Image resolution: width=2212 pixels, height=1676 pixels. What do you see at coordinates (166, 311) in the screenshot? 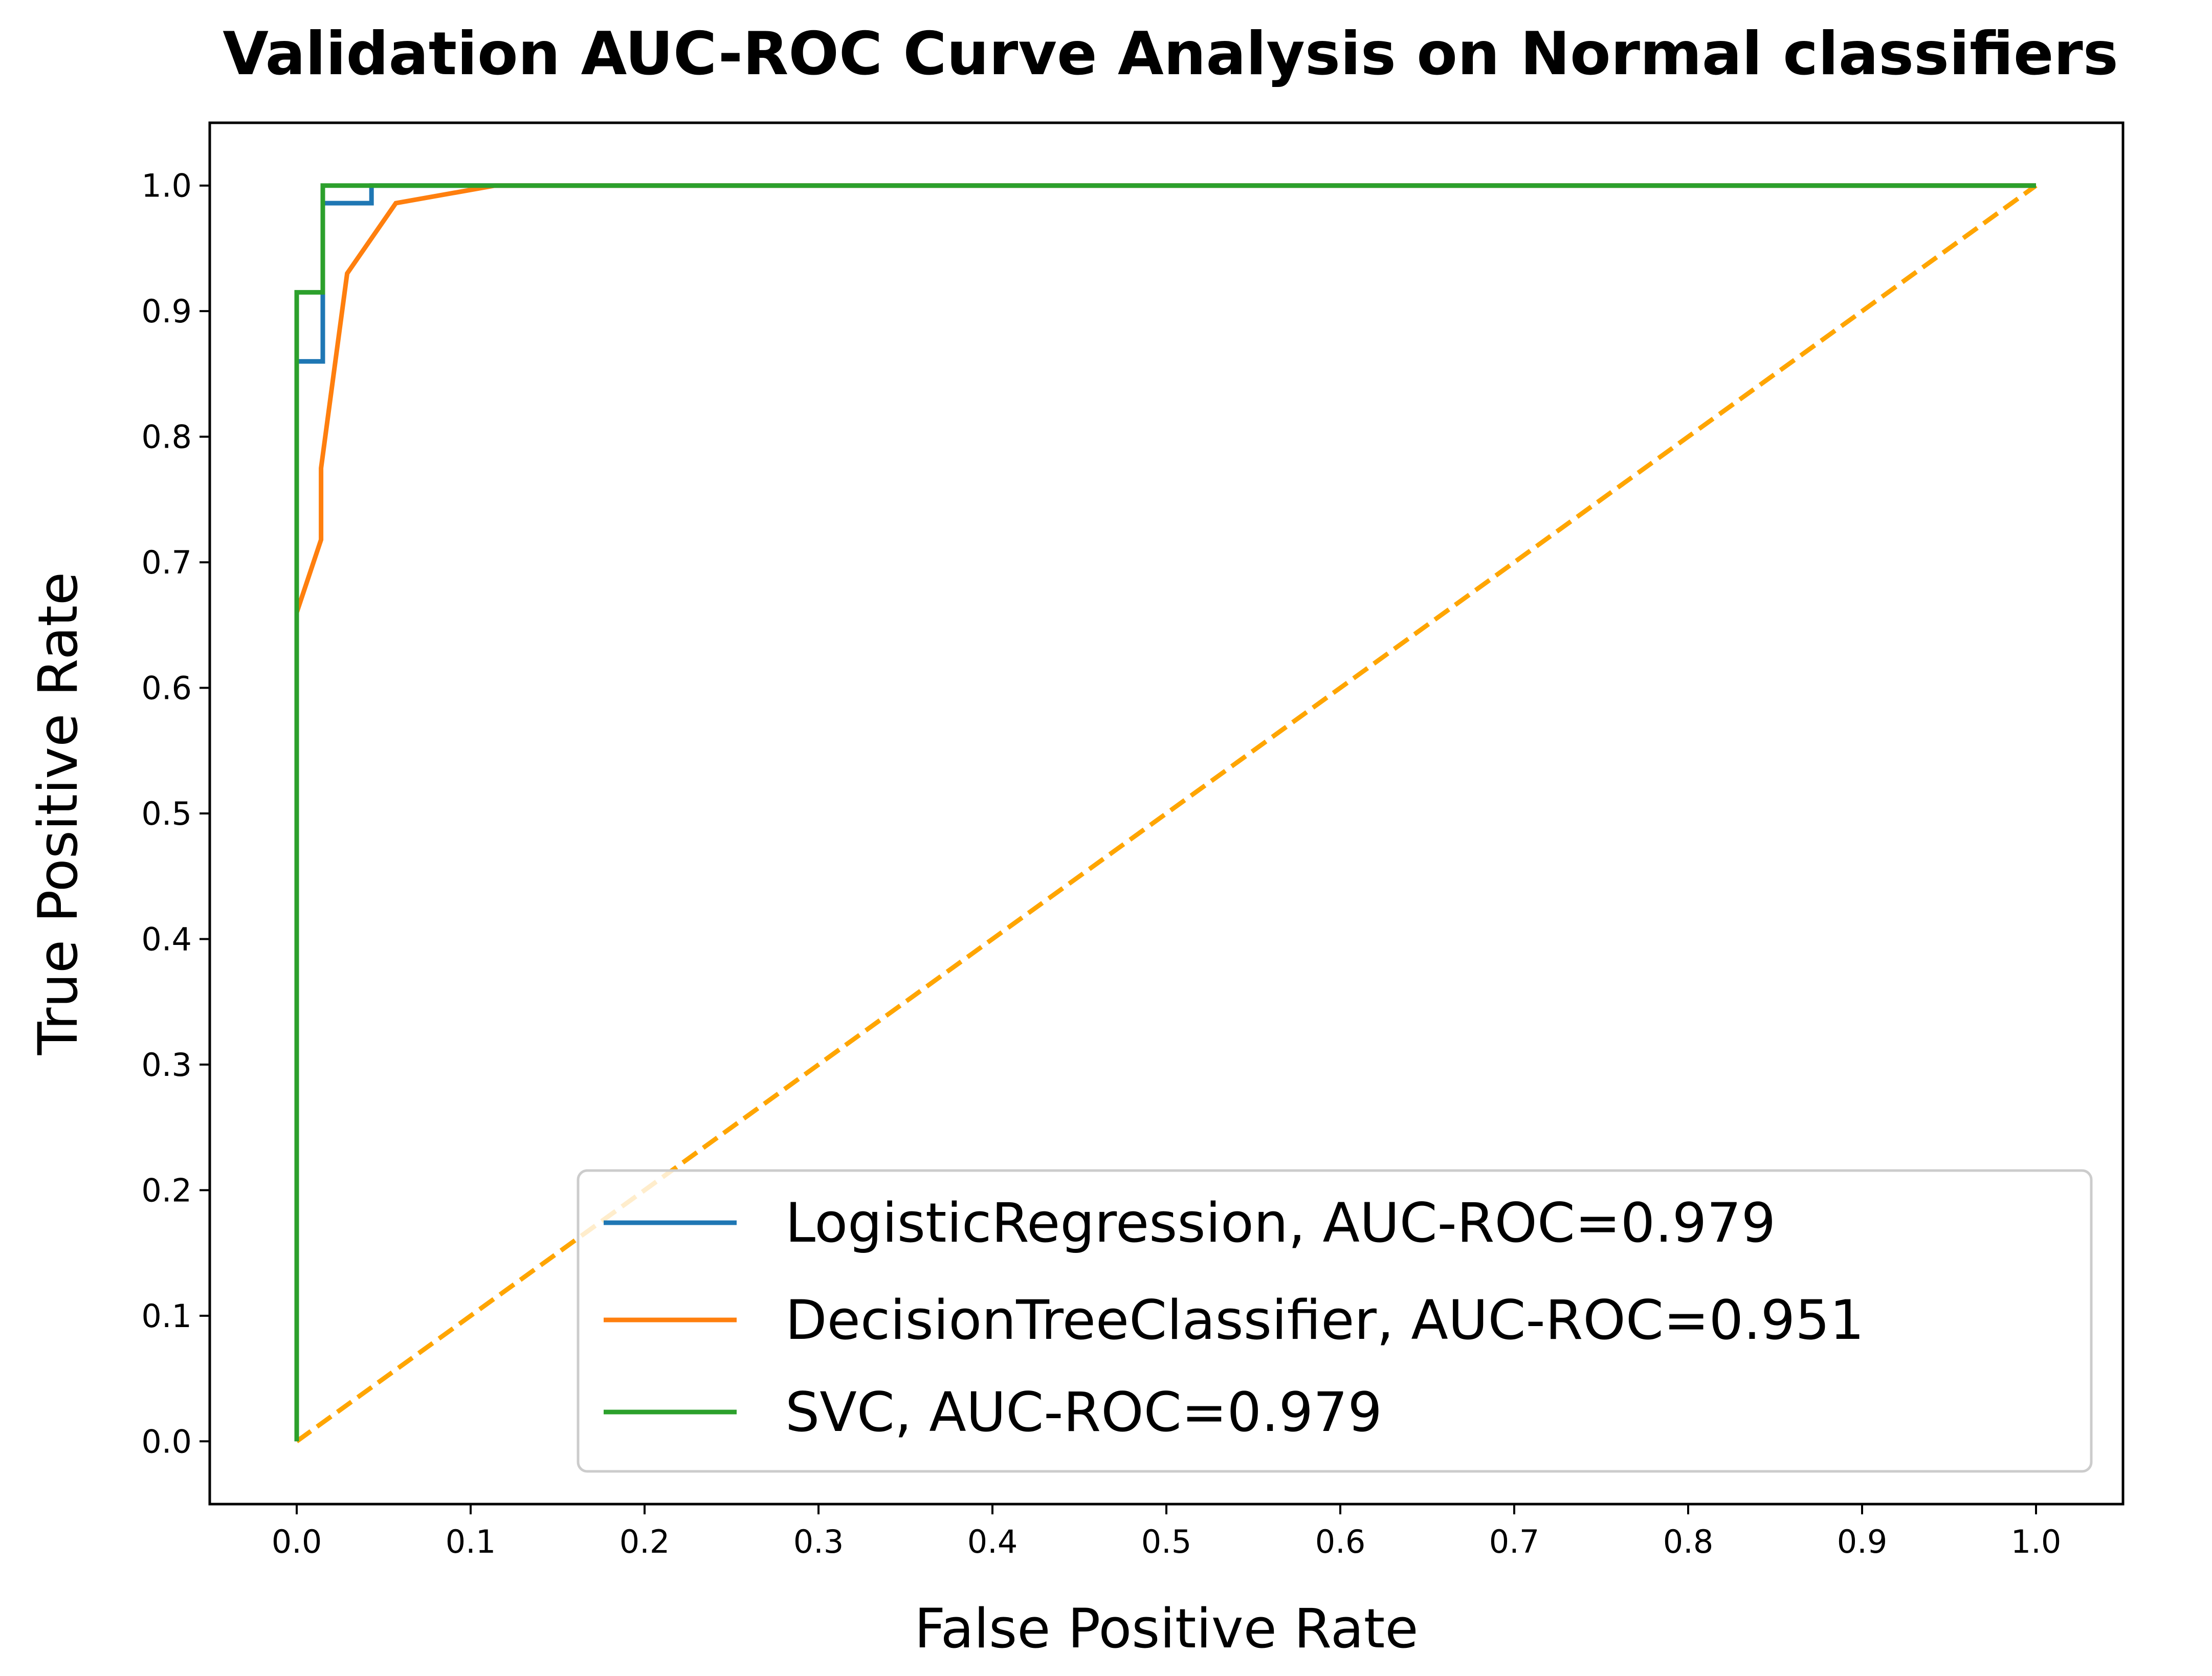
I see `y-tick-label: 0.9` at bounding box center [166, 311].